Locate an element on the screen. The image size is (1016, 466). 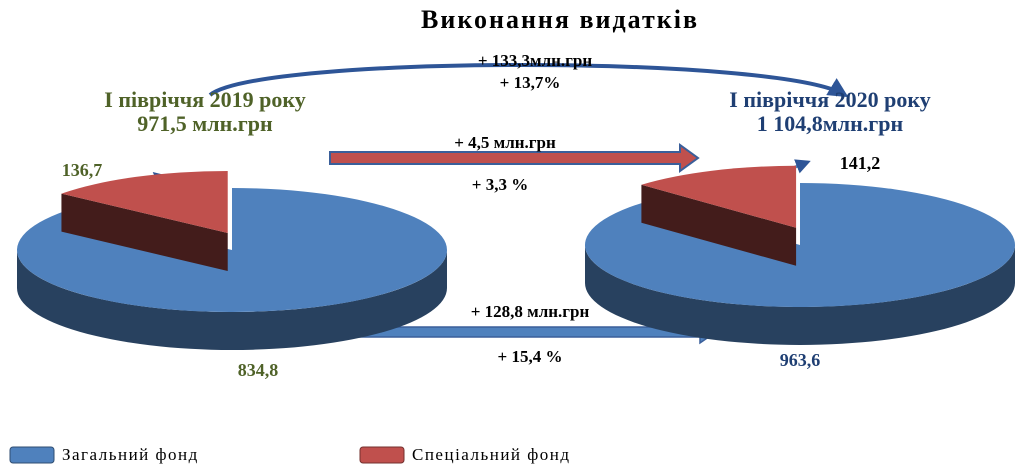
value-label: 834,8 is located at coordinates (258, 370).